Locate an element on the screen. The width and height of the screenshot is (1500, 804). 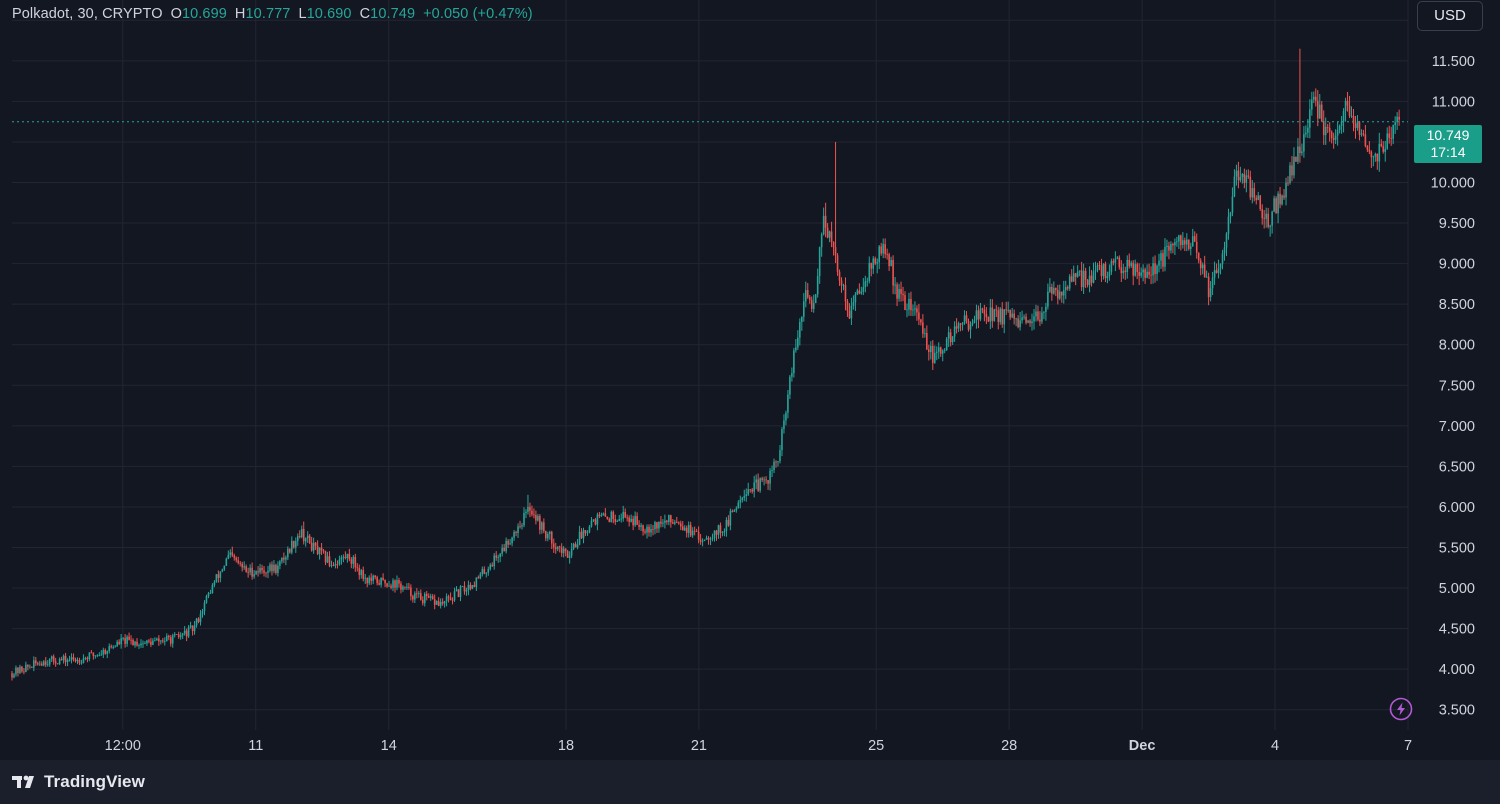
open-value: 10.699 is located at coordinates (204, 14).